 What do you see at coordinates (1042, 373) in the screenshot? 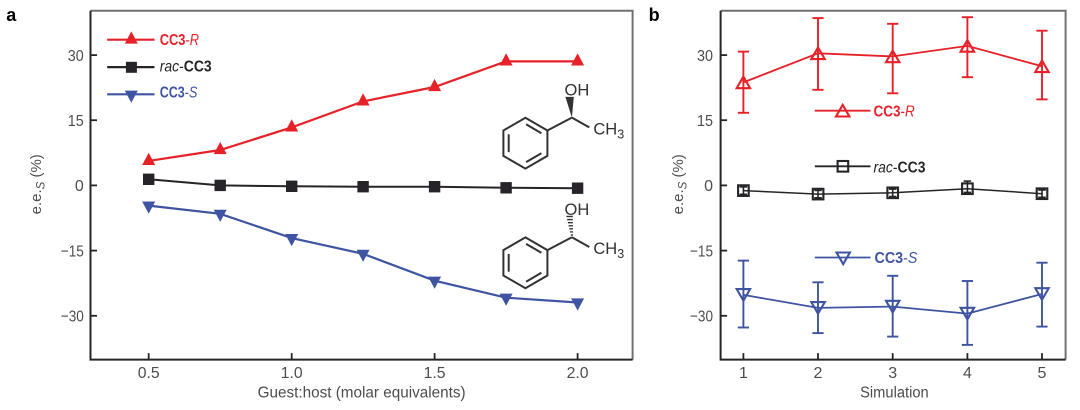
I see `svg-text: 5` at bounding box center [1042, 373].